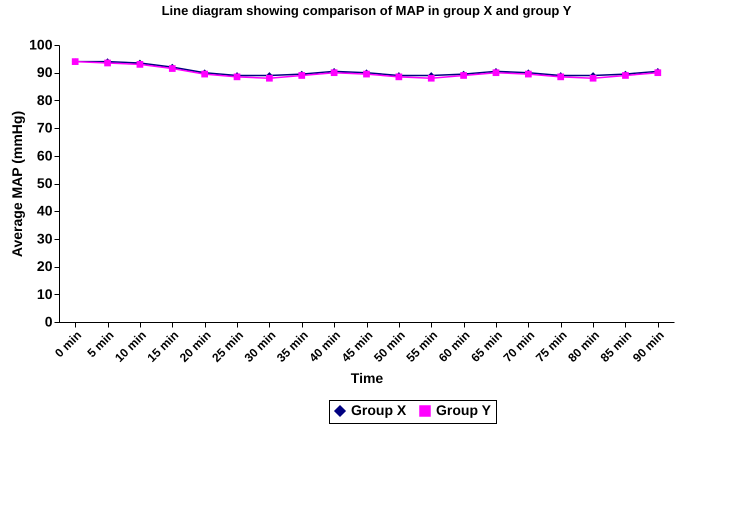 The width and height of the screenshot is (732, 505). Describe the element at coordinates (44, 294) in the screenshot. I see `y-tick-label: 10` at that location.